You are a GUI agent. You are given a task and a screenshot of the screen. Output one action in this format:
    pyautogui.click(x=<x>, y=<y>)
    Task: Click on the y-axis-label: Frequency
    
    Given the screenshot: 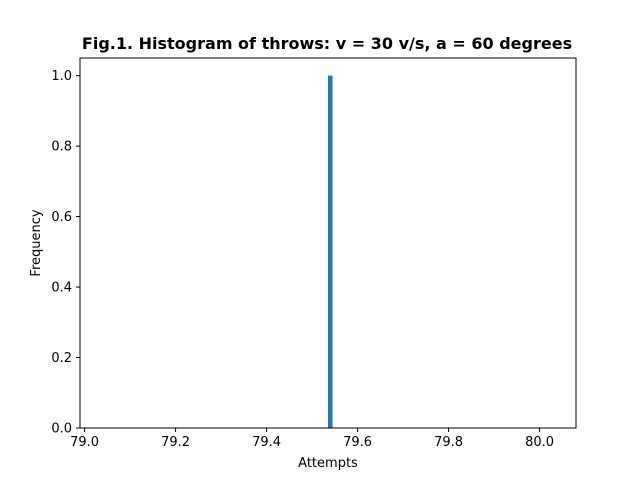 What is the action you would take?
    pyautogui.click(x=36, y=242)
    